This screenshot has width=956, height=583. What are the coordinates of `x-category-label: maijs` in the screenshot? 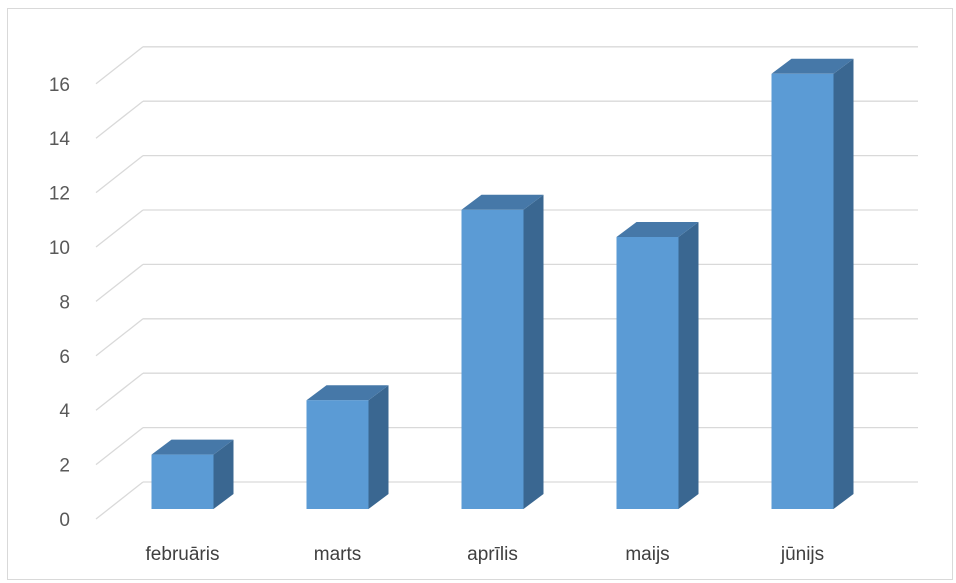 It's located at (647, 554).